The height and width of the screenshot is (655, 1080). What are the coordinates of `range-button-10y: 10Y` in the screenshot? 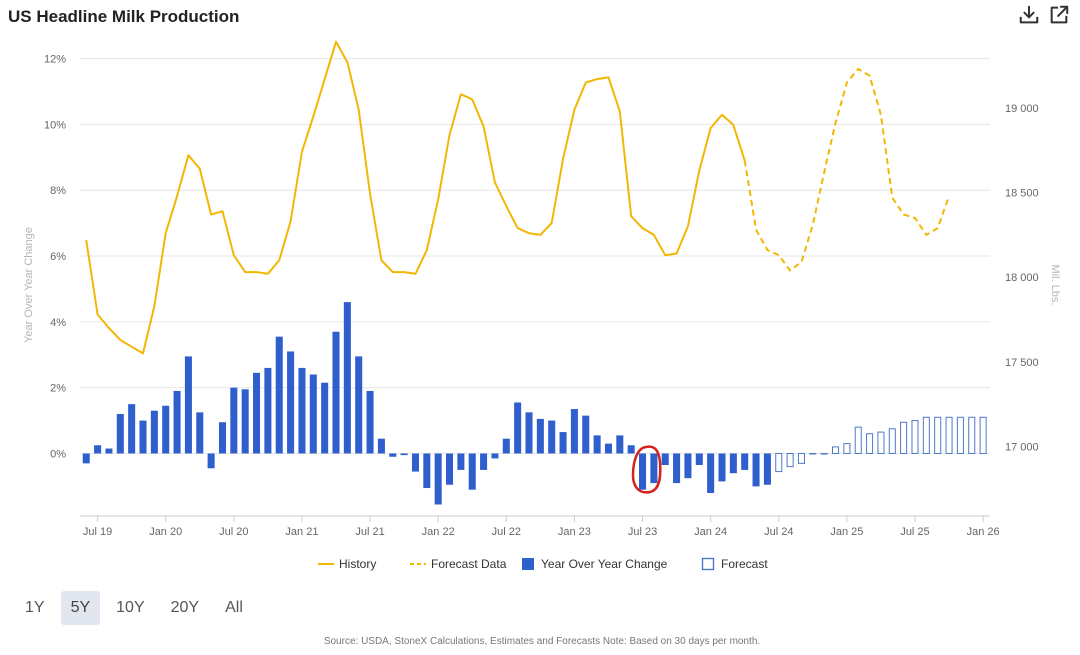 It's located at (130, 607).